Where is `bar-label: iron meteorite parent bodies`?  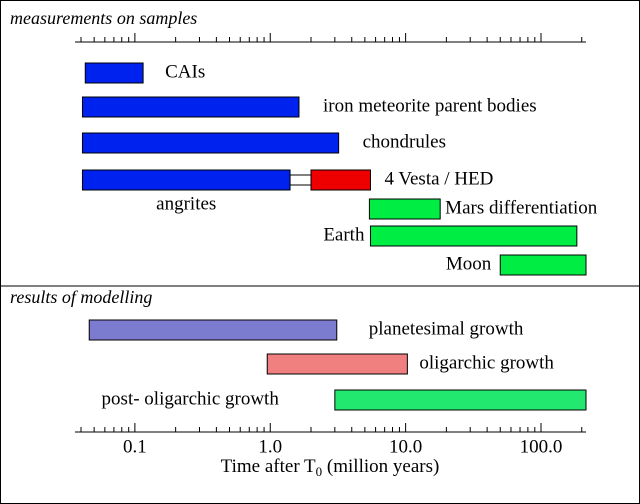 bar-label: iron meteorite parent bodies is located at coordinates (430, 105).